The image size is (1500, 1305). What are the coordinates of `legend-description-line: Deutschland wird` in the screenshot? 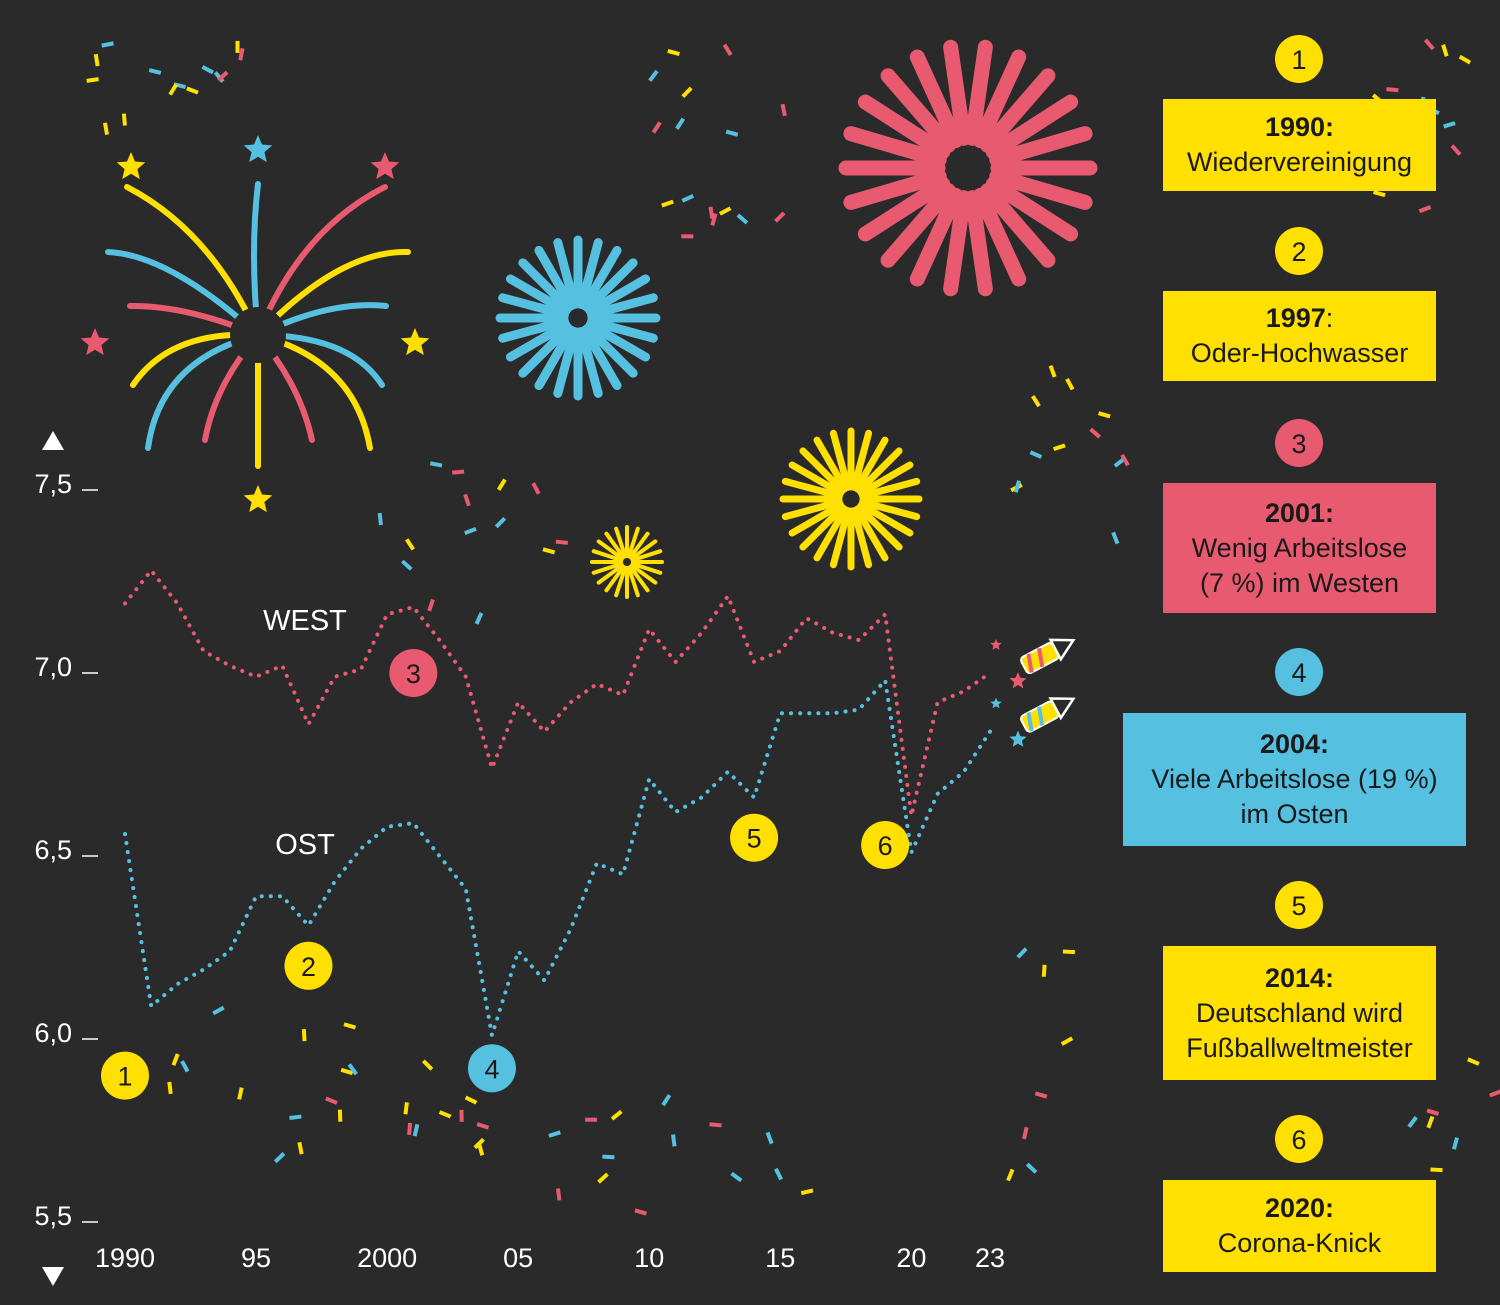 It's located at (1299, 1012).